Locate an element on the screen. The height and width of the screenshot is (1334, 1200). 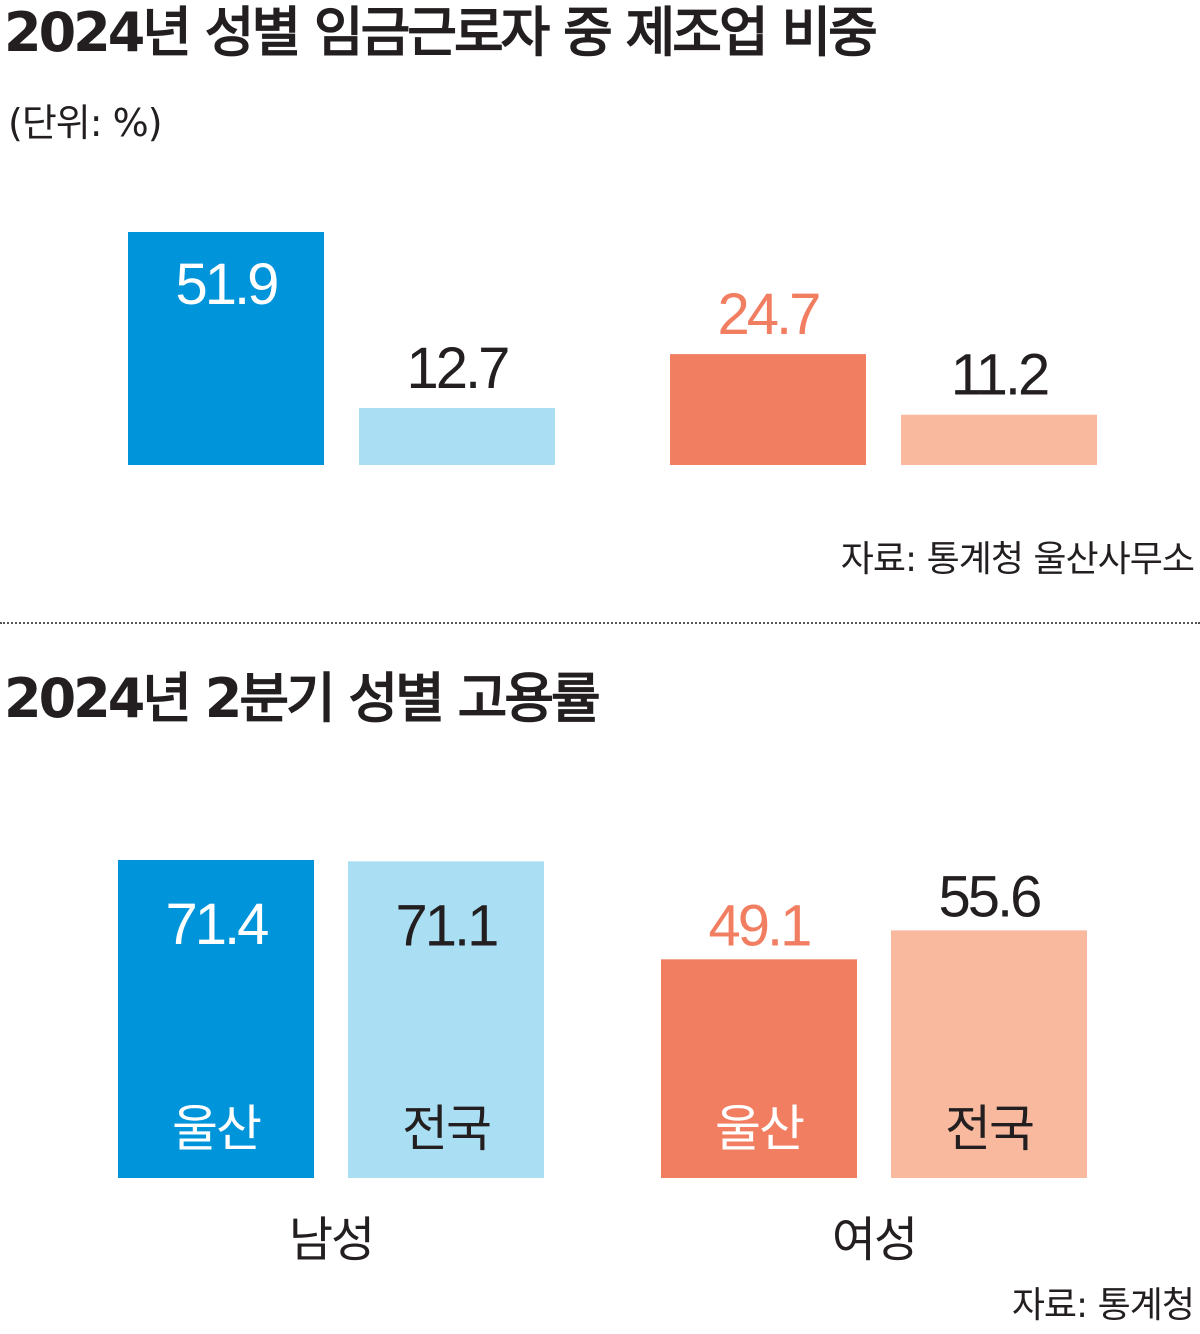
region-label-female-ulsan: 울산 is located at coordinates (759, 1129).